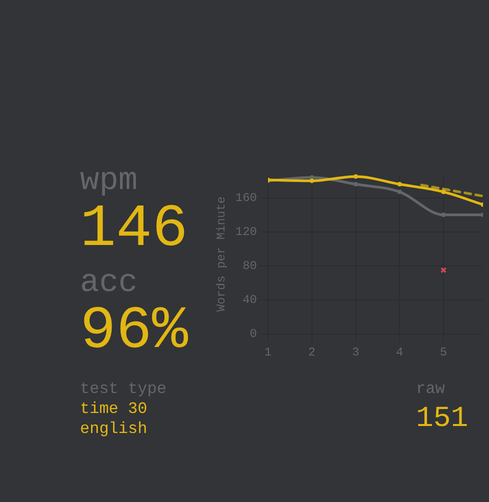  Describe the element at coordinates (134, 332) in the screenshot. I see `text: 96%` at that location.